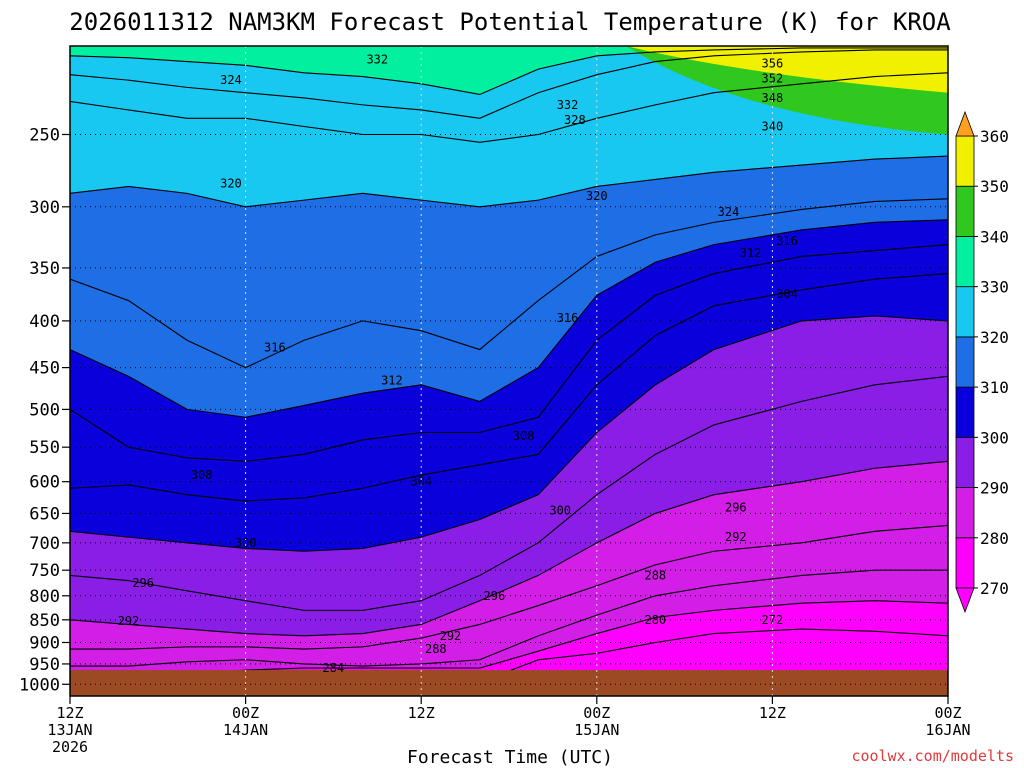  Describe the element at coordinates (44, 483) in the screenshot. I see `y-tick-label: 600` at that location.